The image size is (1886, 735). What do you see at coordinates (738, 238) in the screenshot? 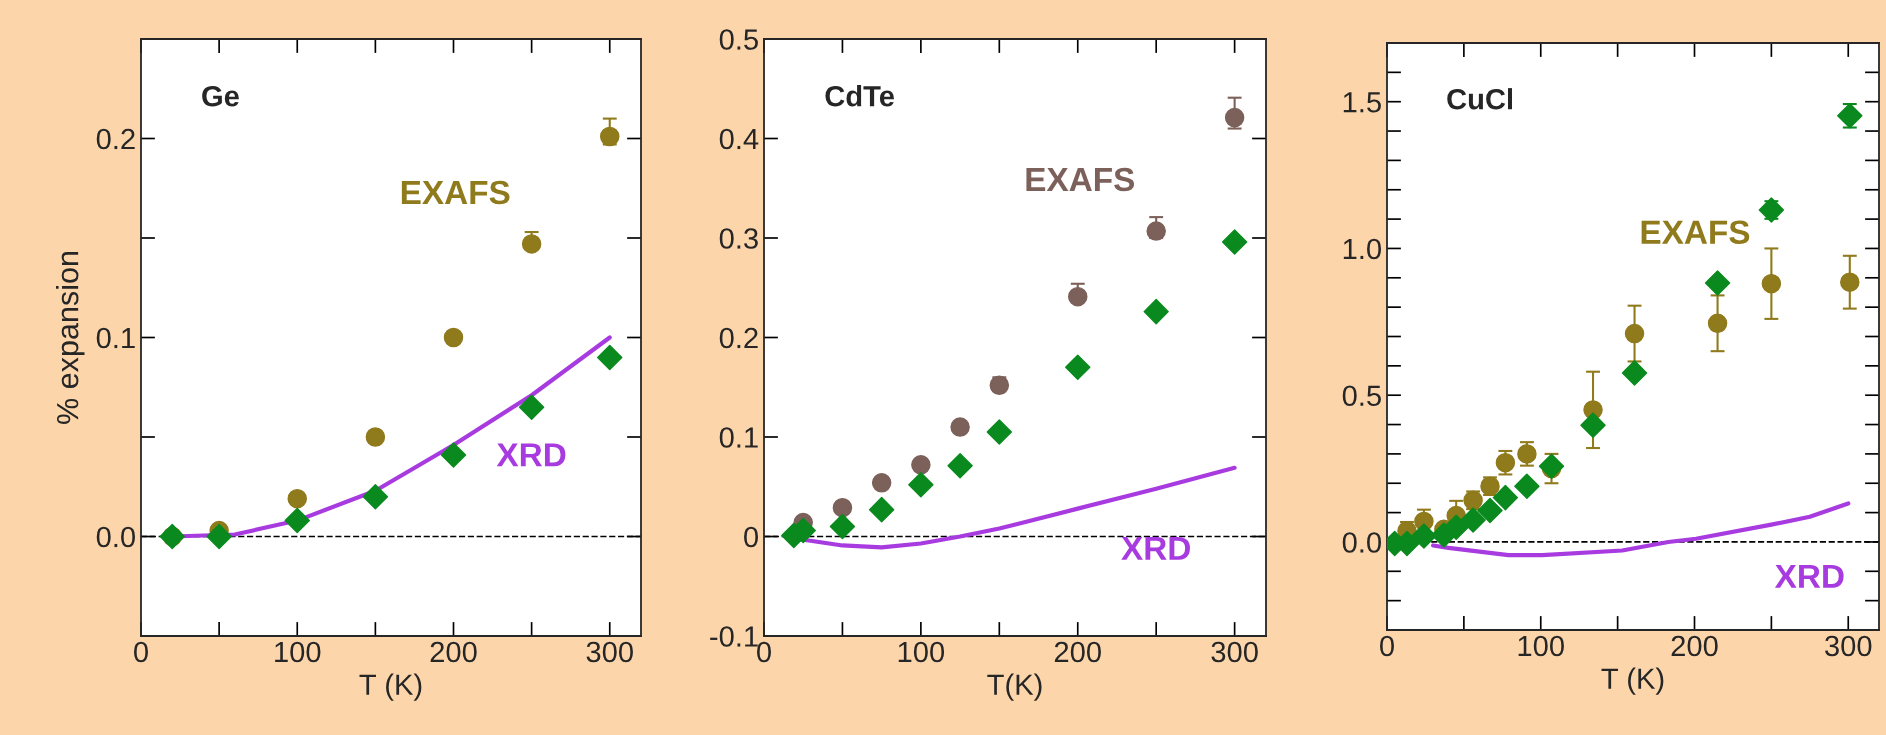
I see `y-tick-label: 0.3` at bounding box center [738, 238].